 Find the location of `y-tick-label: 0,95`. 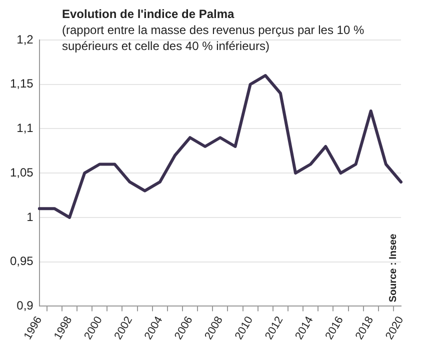

y-tick-label: 0,95 is located at coordinates (22, 261).